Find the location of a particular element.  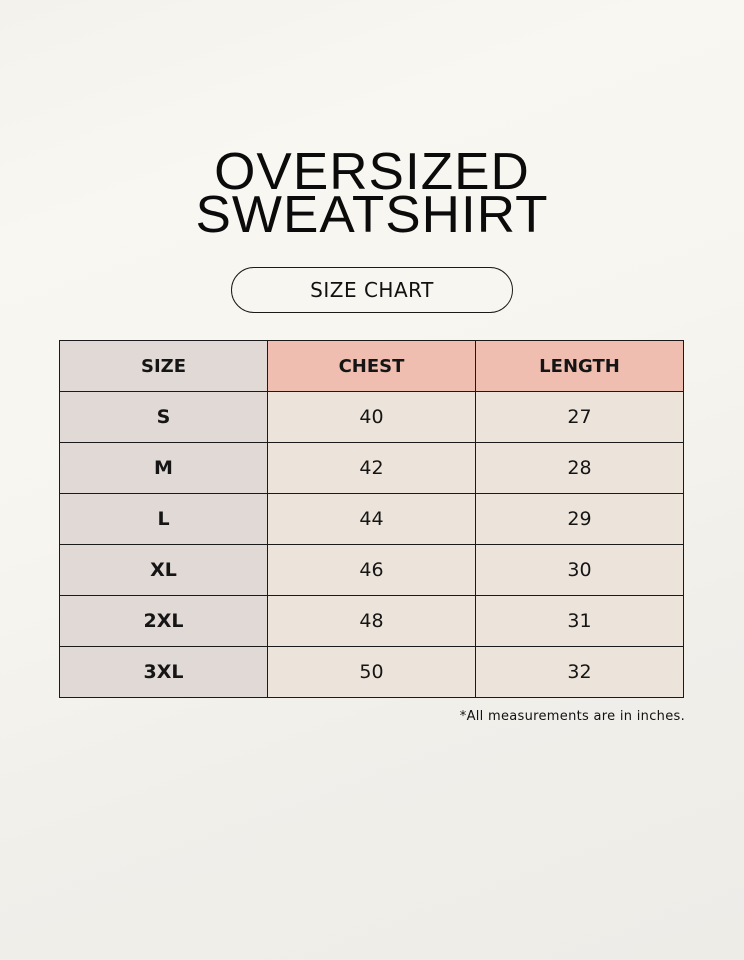

column-header: SIZE is located at coordinates (163, 366).